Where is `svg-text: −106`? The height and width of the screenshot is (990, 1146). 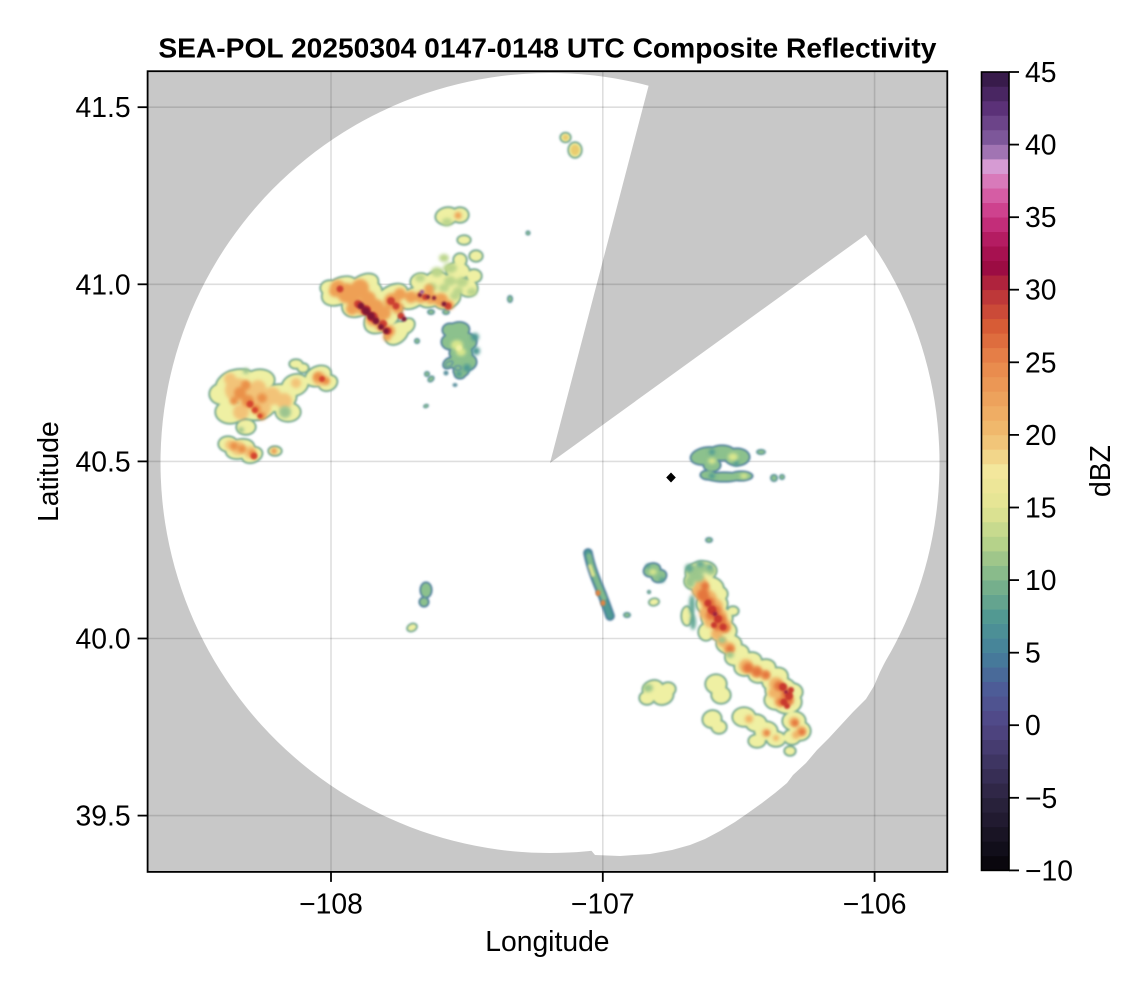
svg-text: −106 is located at coordinates (875, 903).